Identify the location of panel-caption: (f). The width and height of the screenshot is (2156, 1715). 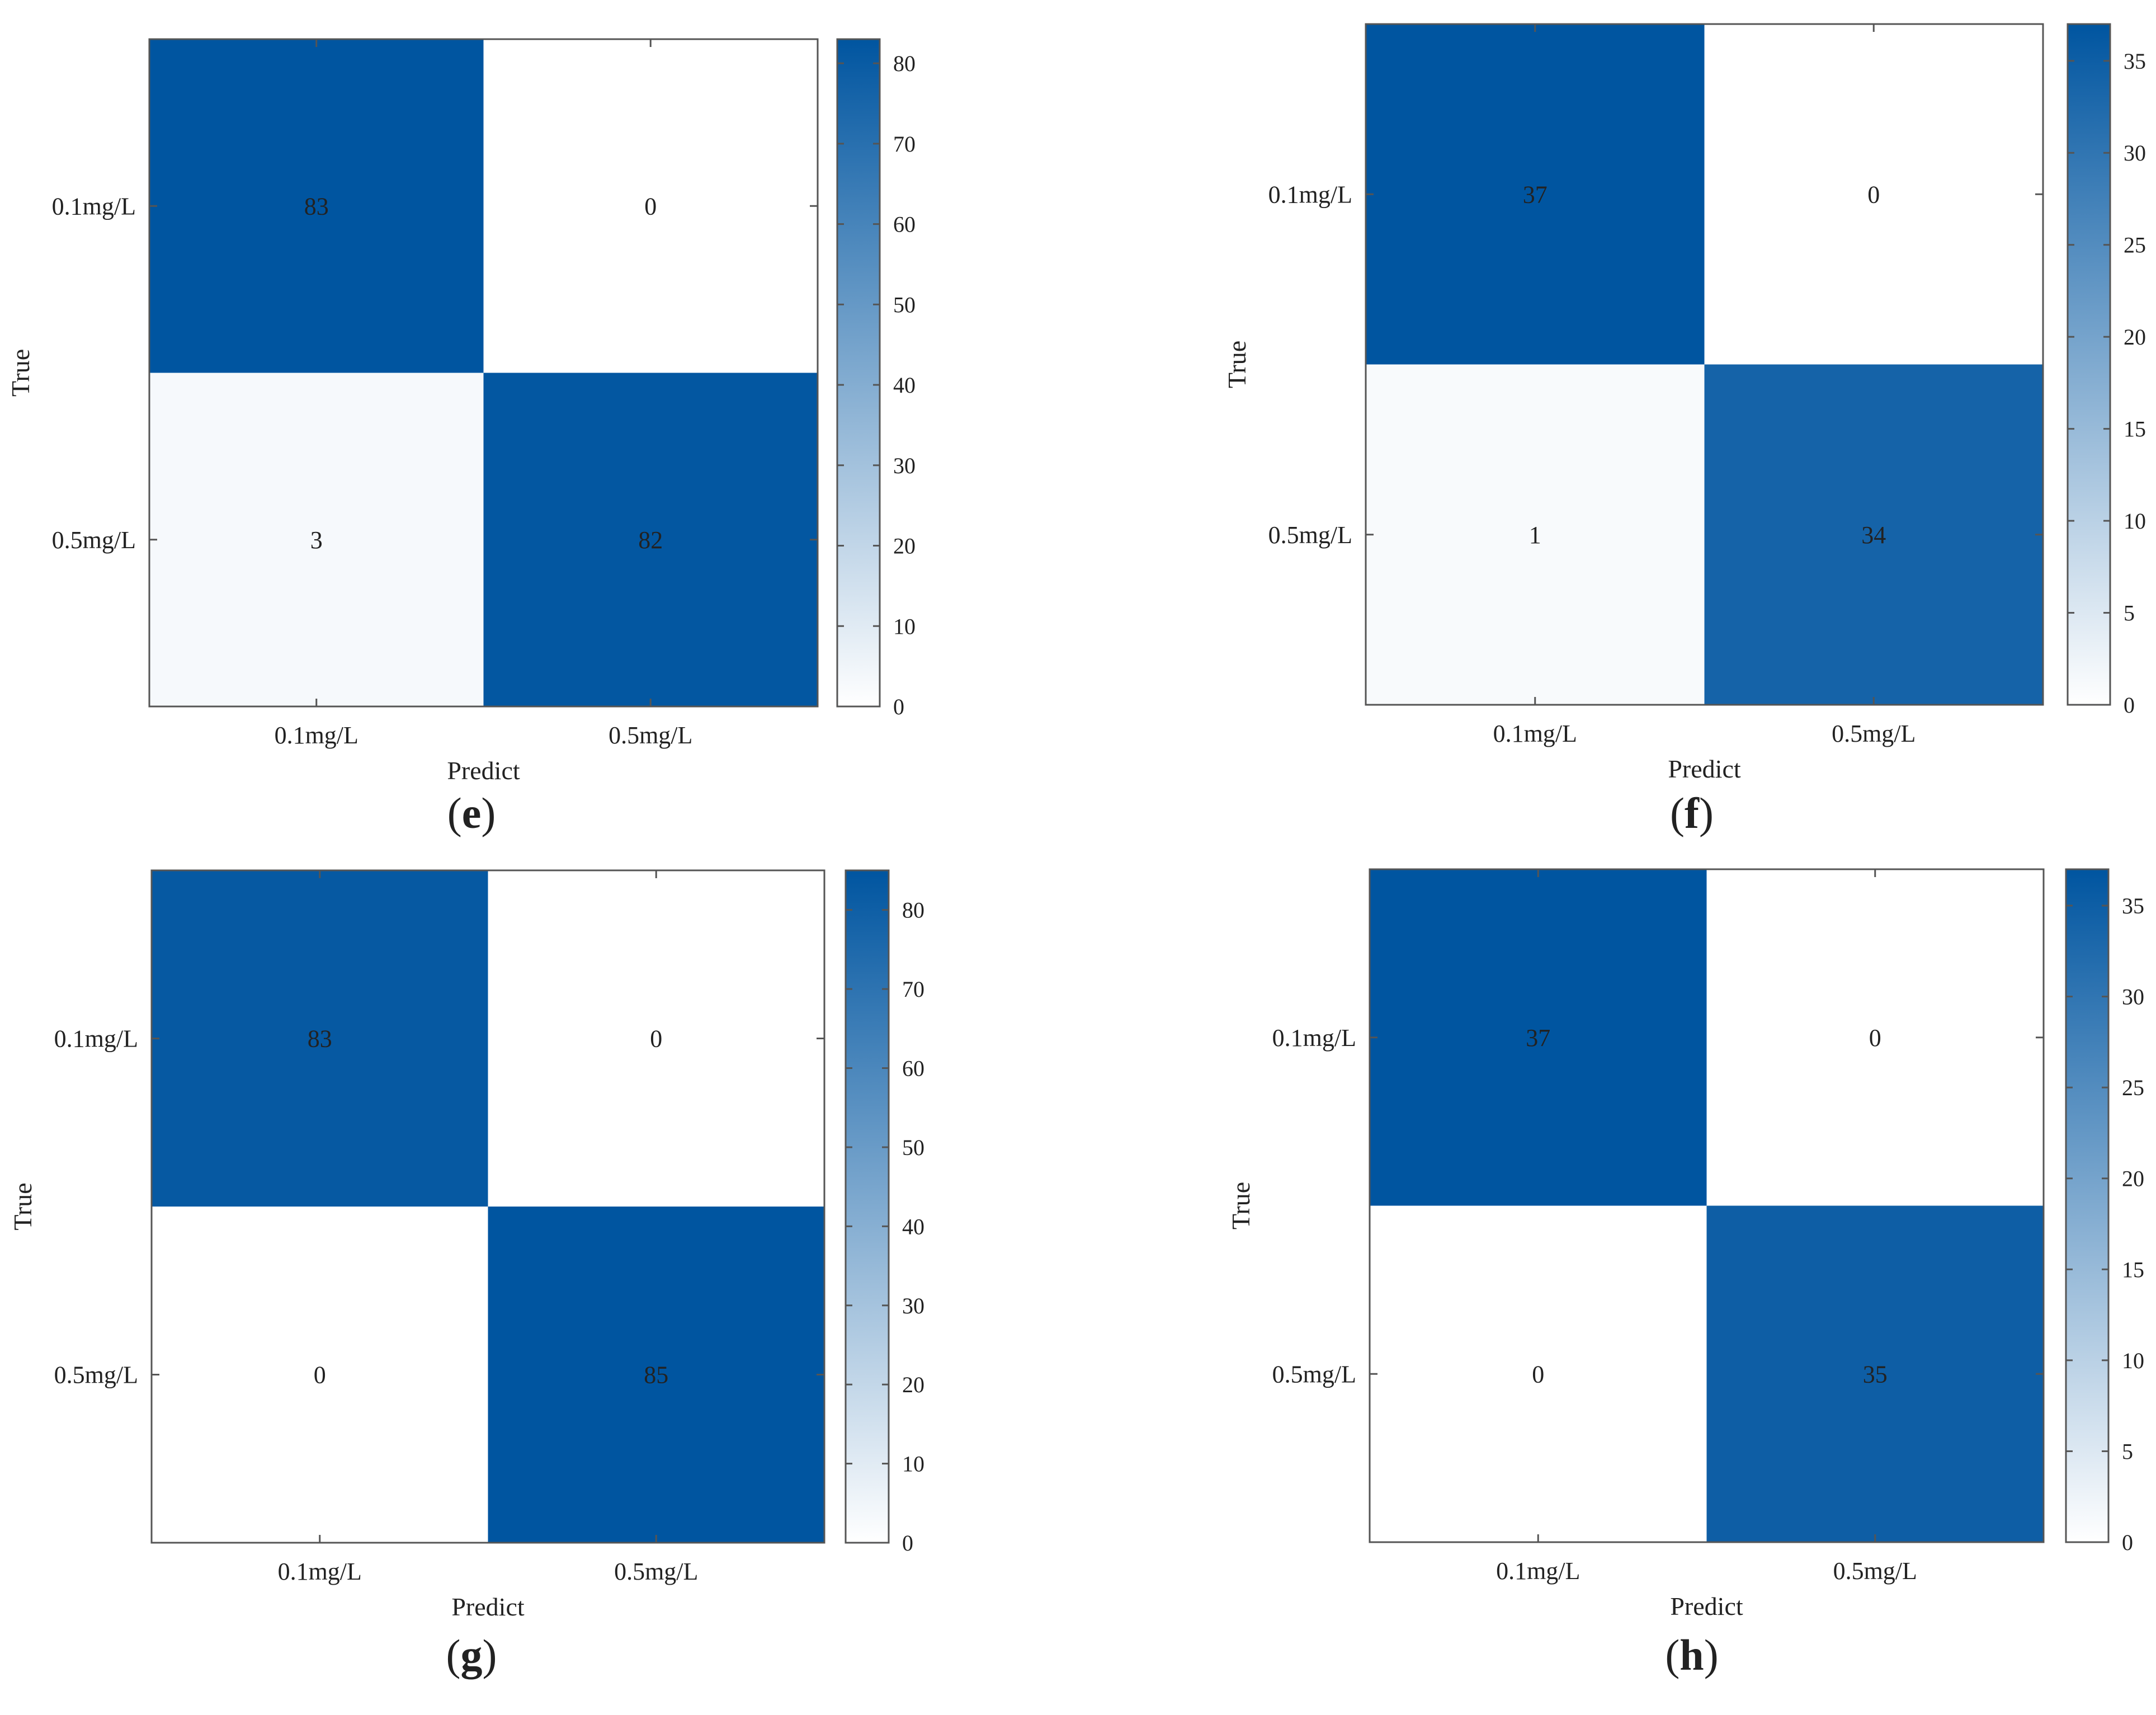
(1692, 813).